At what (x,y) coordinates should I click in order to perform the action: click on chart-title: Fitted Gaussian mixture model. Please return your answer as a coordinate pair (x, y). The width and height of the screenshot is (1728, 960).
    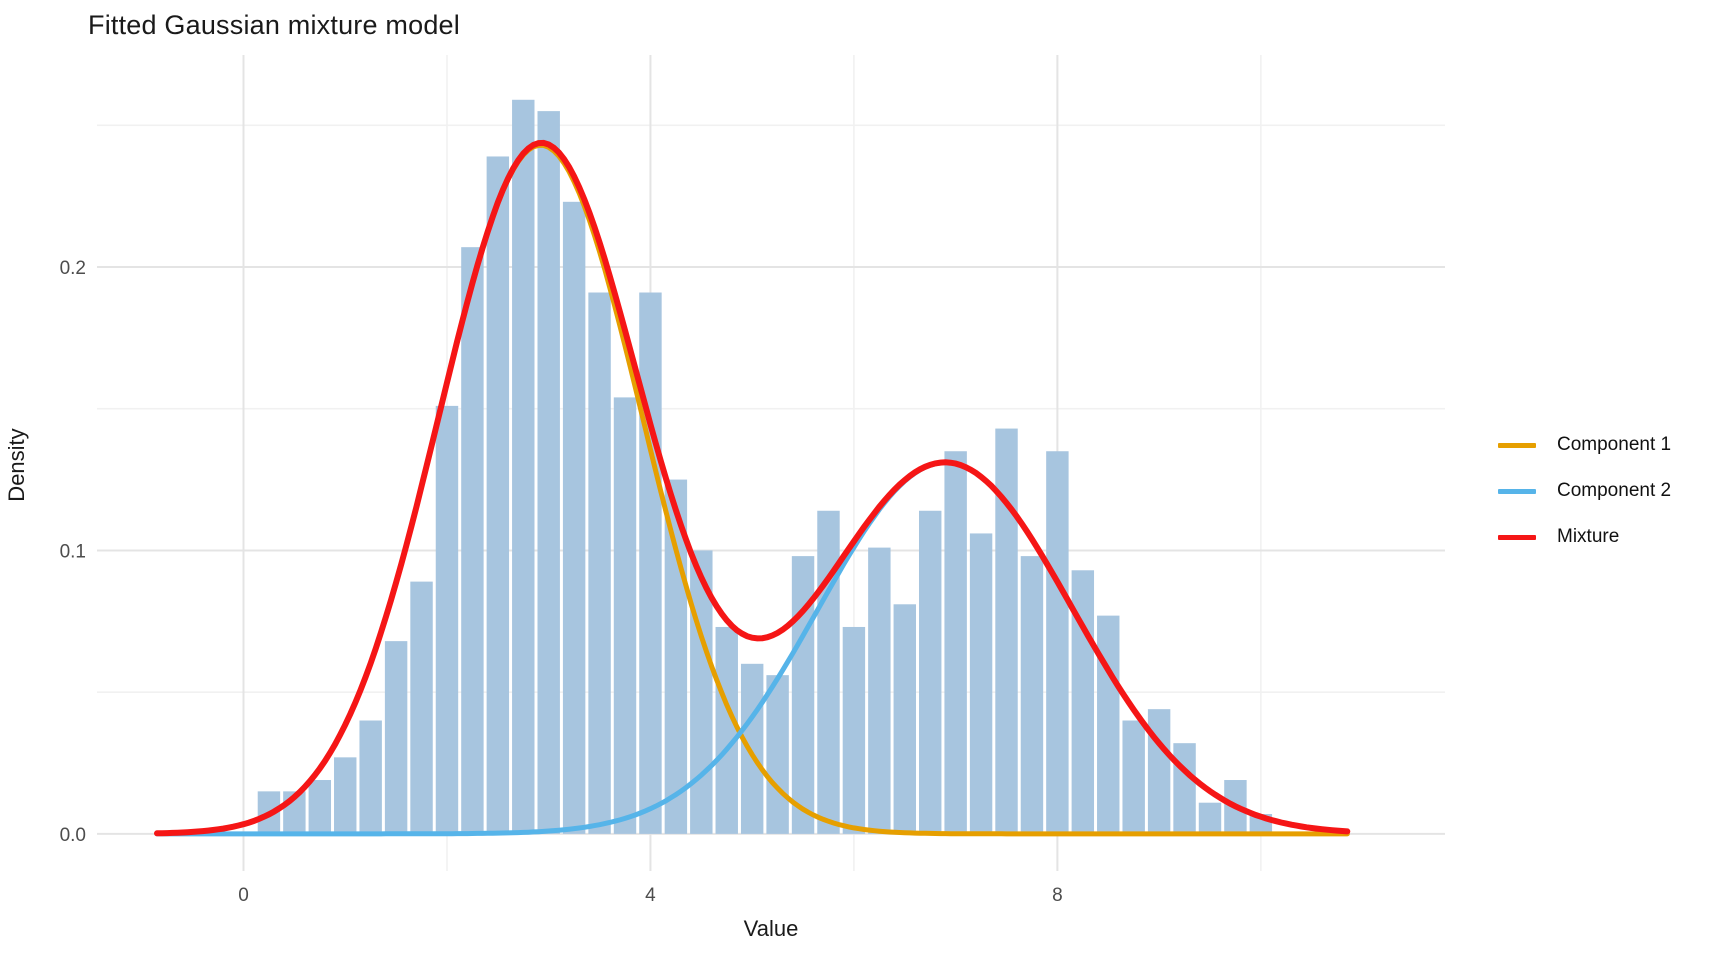
    Looking at the image, I should click on (274, 25).